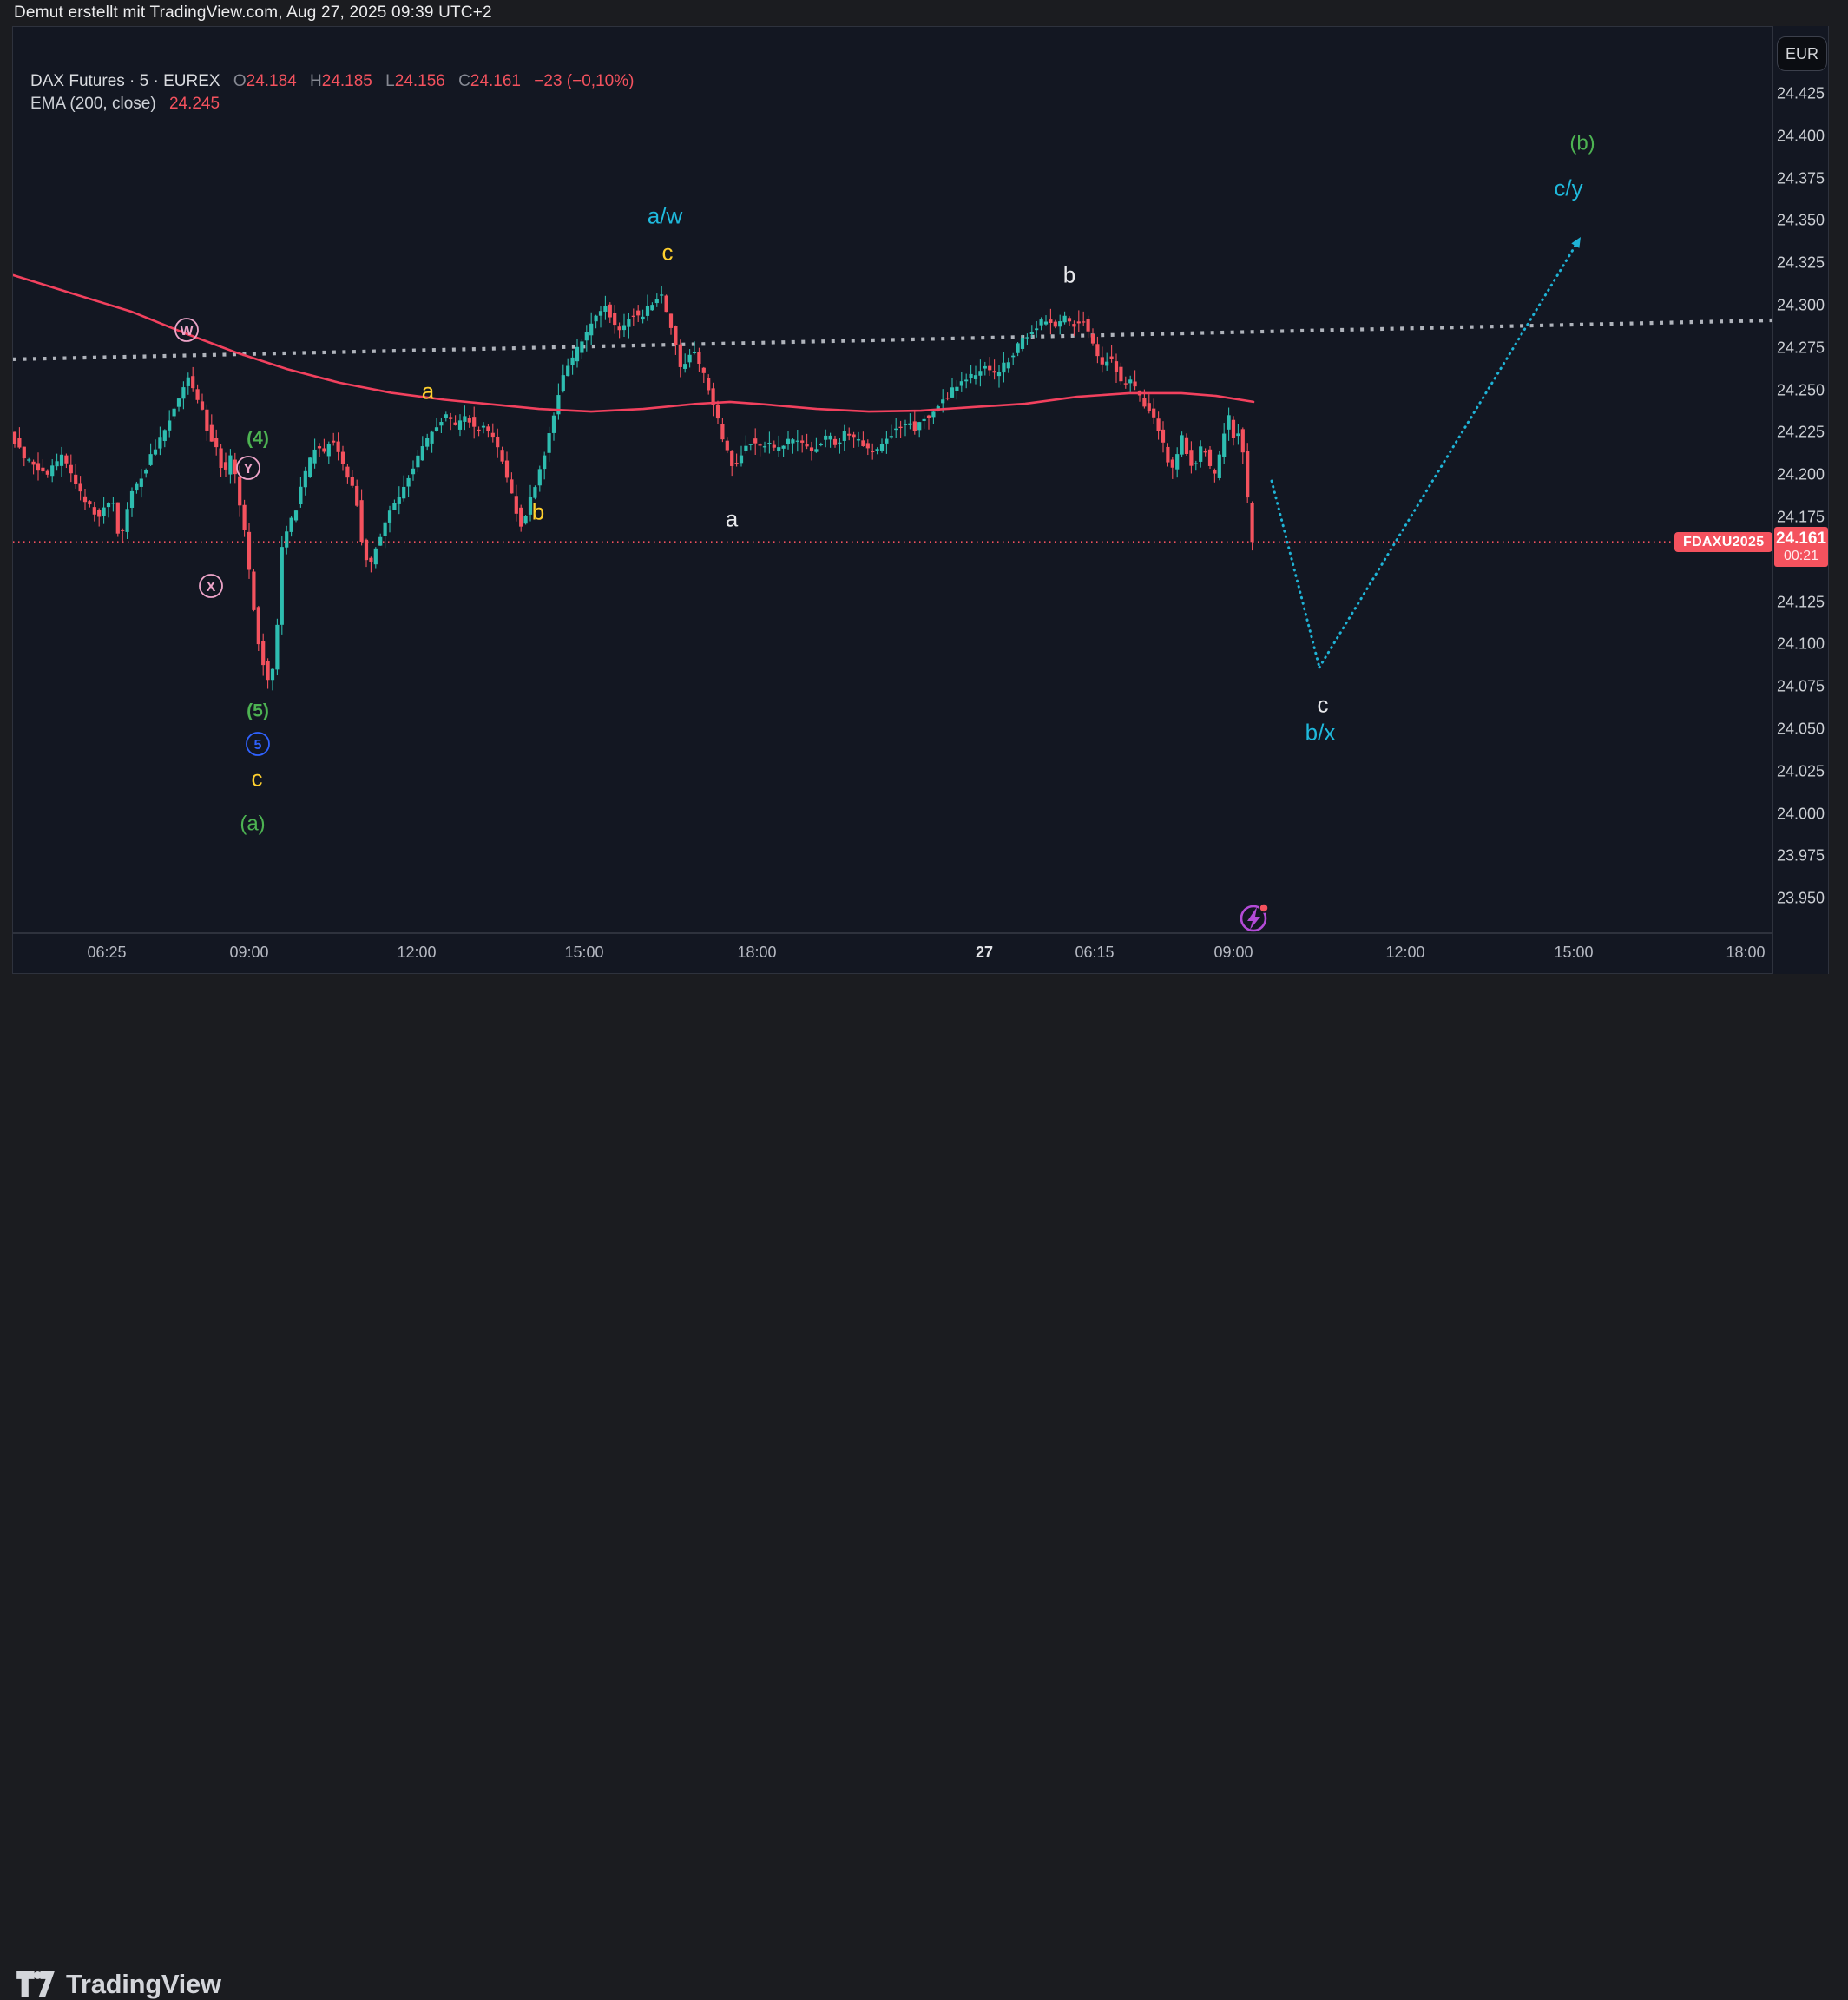 The width and height of the screenshot is (1848, 2000). I want to click on wave-label: (a), so click(252, 824).